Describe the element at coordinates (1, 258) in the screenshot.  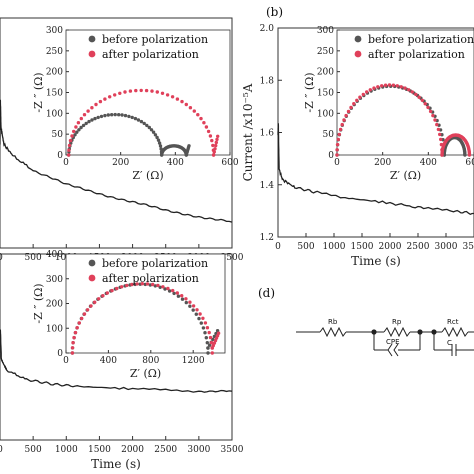
I see `x-tick-label: 0` at that location.